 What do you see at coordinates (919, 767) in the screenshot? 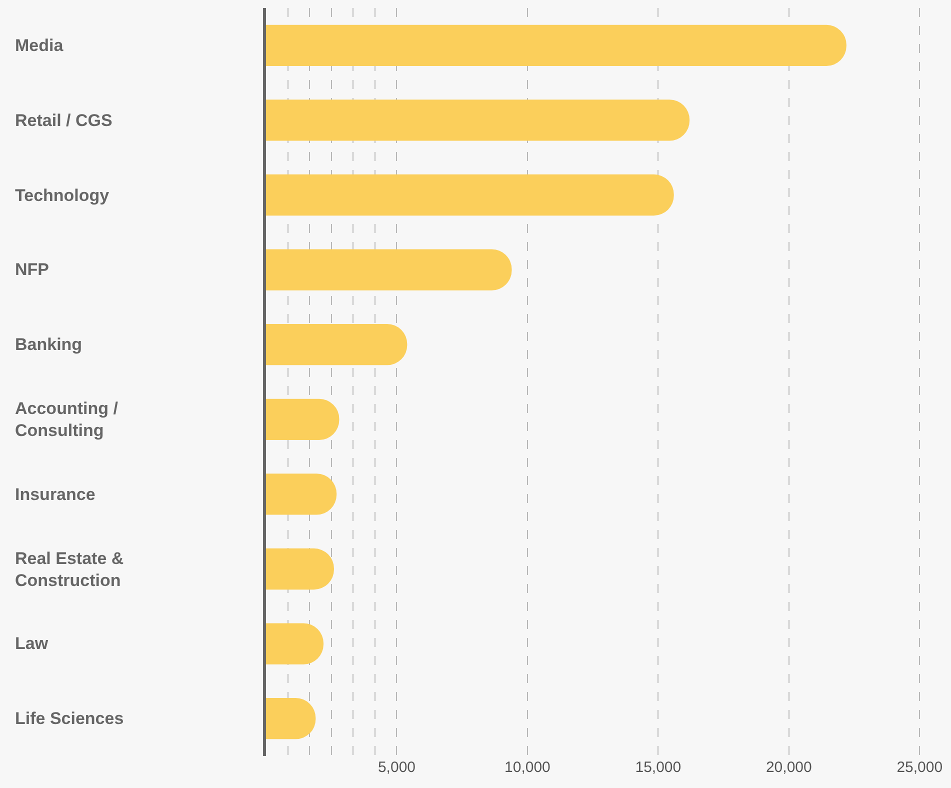
I see `x-tick-label: 25,000` at bounding box center [919, 767].